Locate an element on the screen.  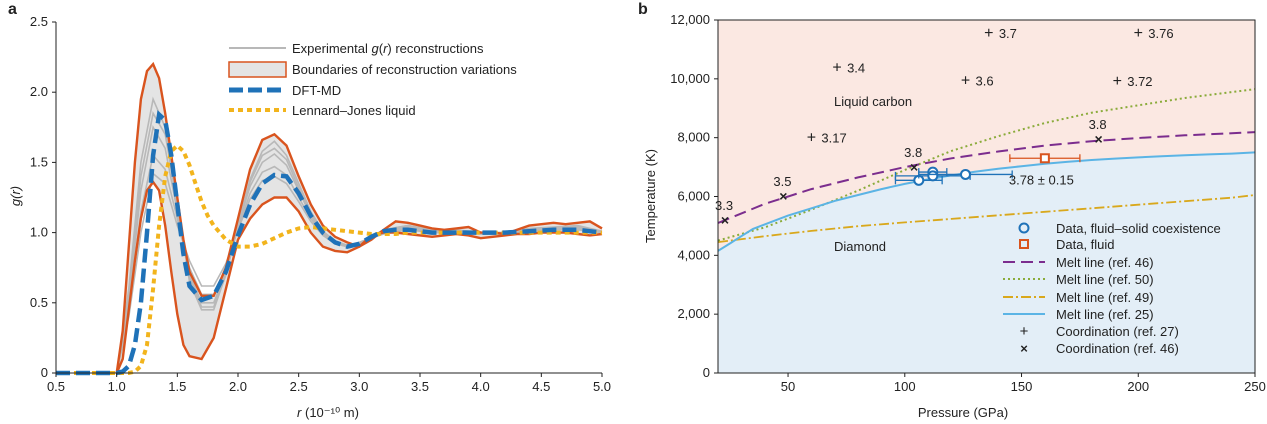
y-tick-label: 1.5 is located at coordinates (39, 161).